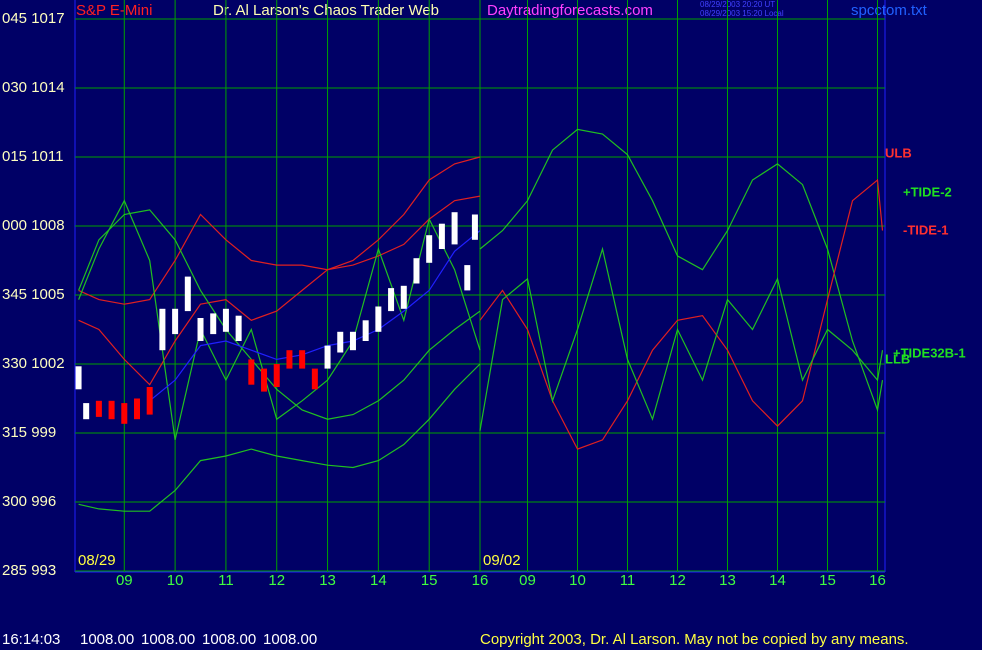 This screenshot has height=650, width=982. Describe the element at coordinates (97, 560) in the screenshot. I see `date-label: 08/29` at that location.